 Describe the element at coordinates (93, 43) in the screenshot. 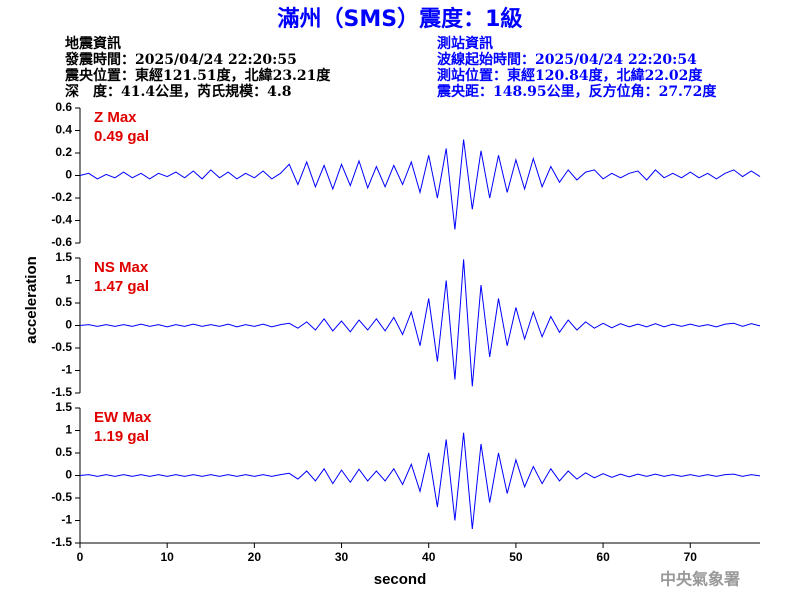

I see `event-heading: 地震資訊` at that location.